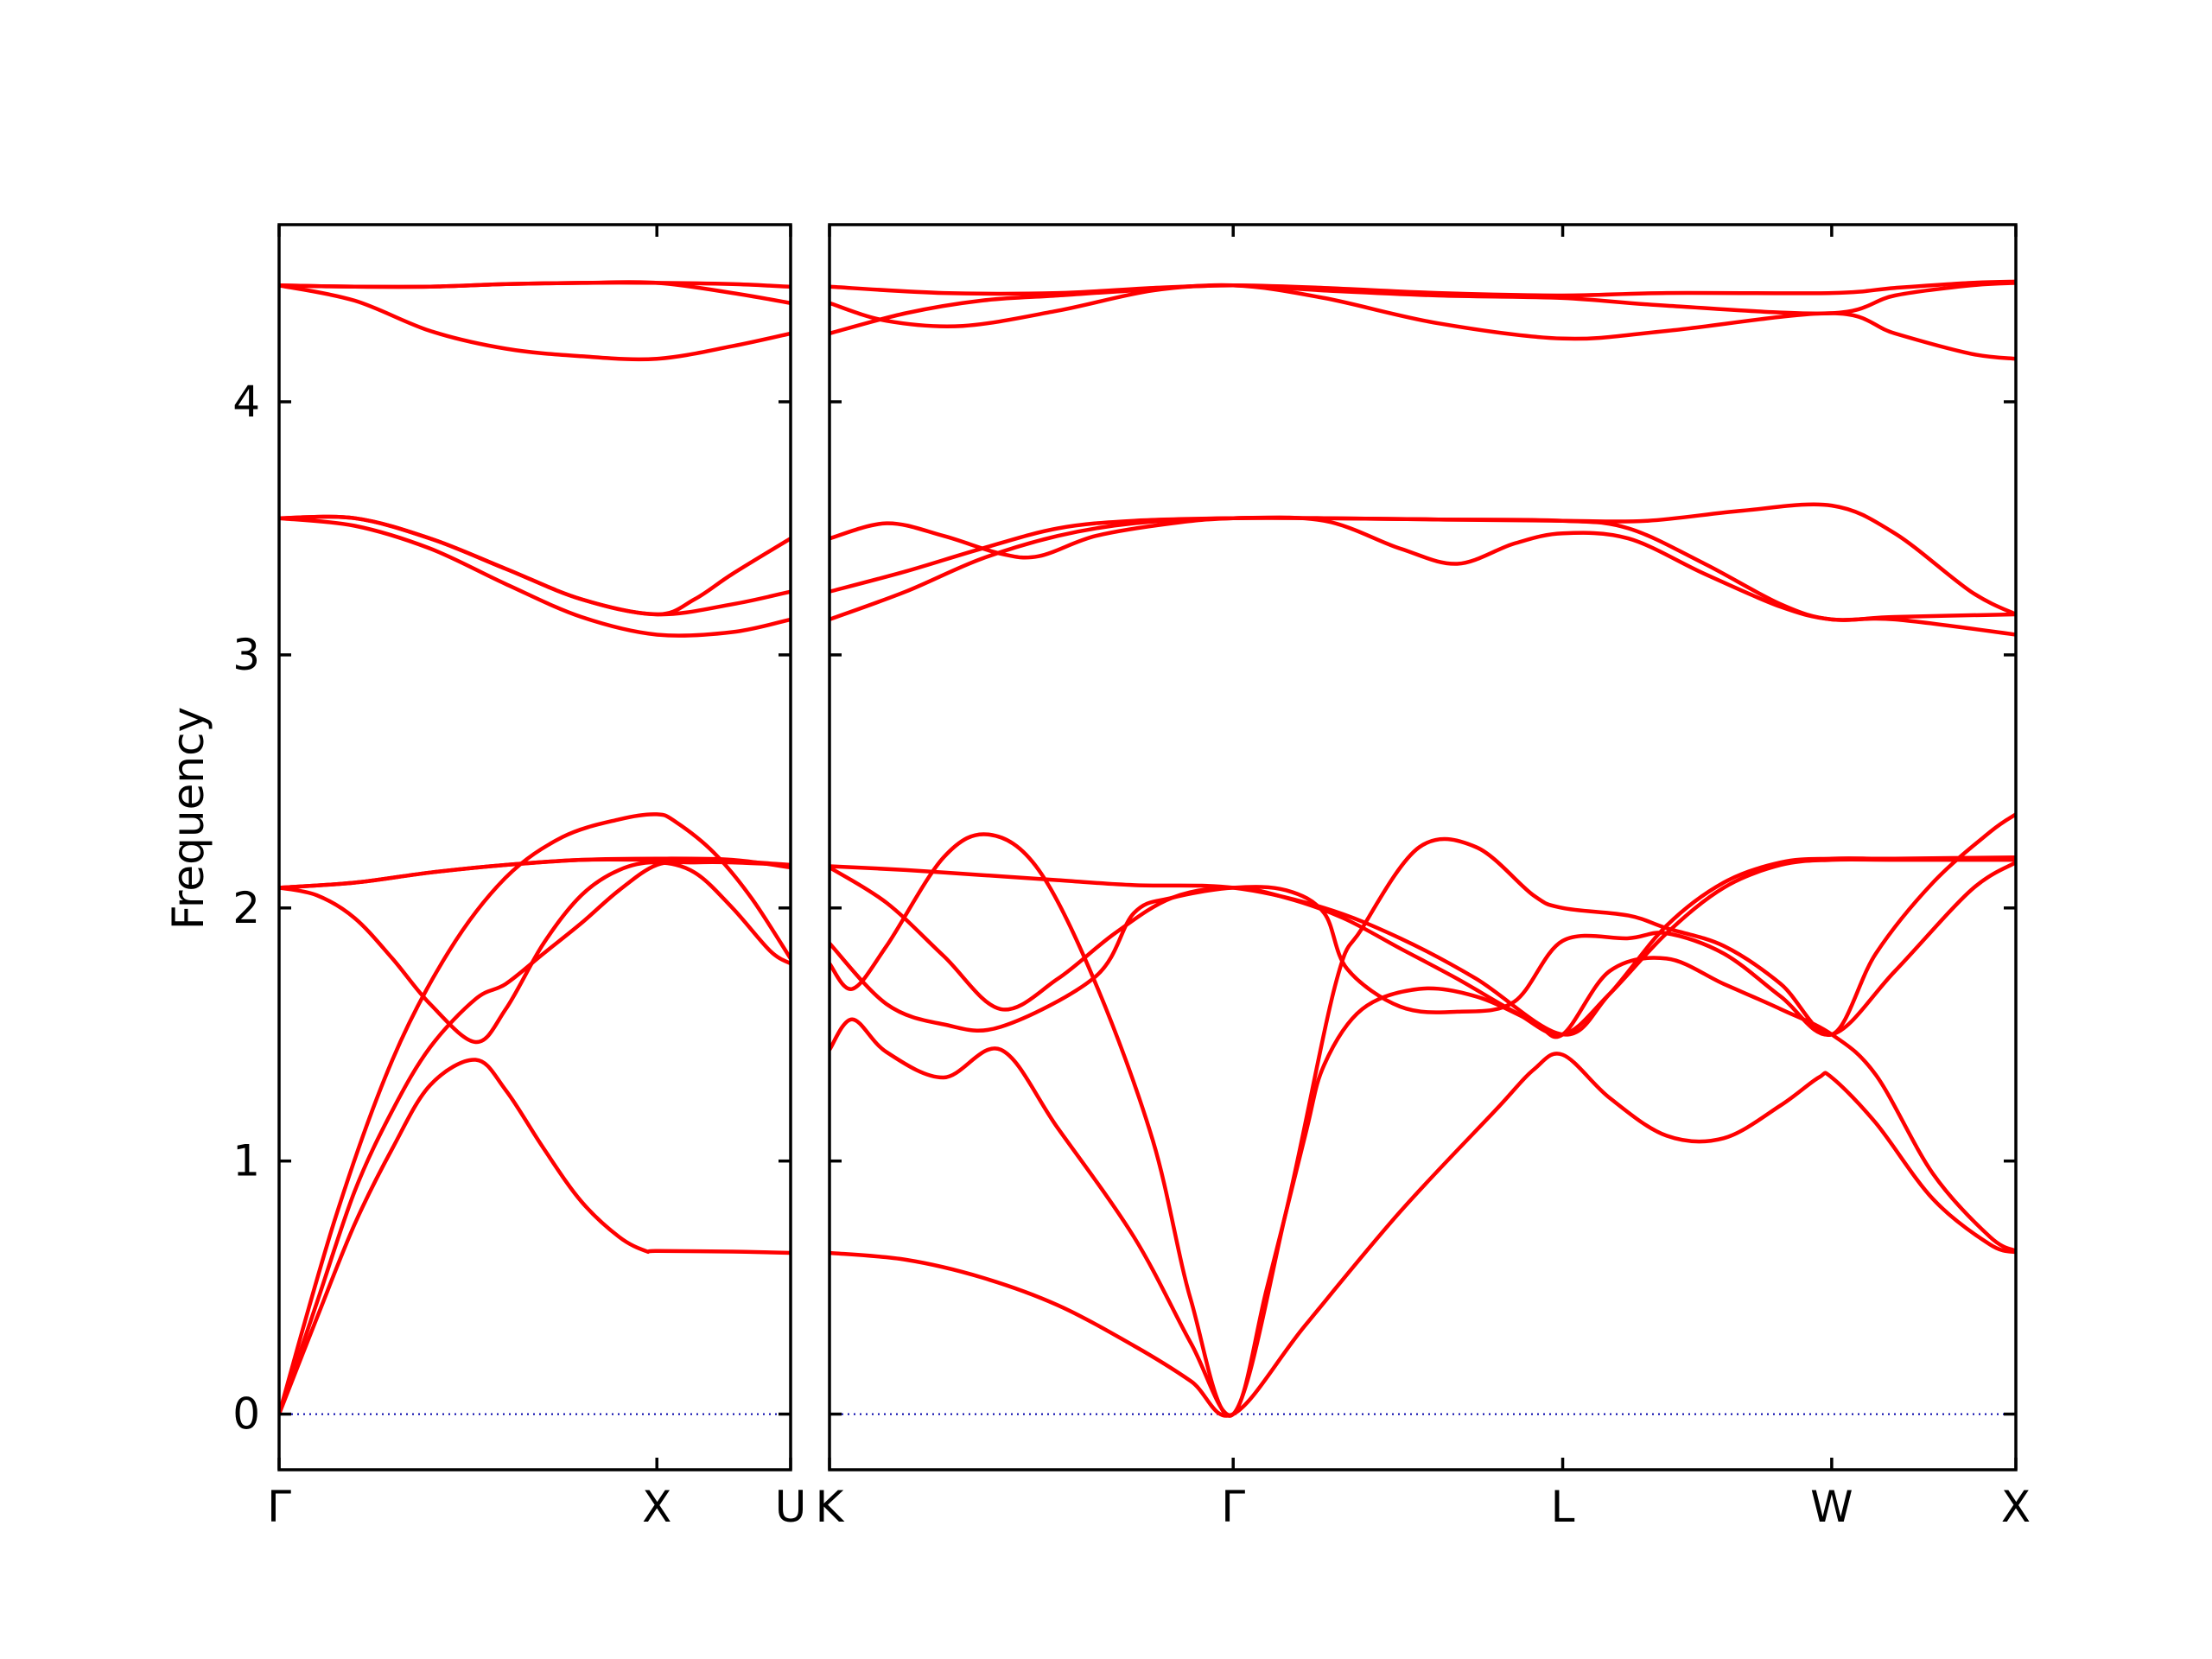 The image size is (2212, 1659). Describe the element at coordinates (246, 1161) in the screenshot. I see `y-tick-label: 1` at that location.